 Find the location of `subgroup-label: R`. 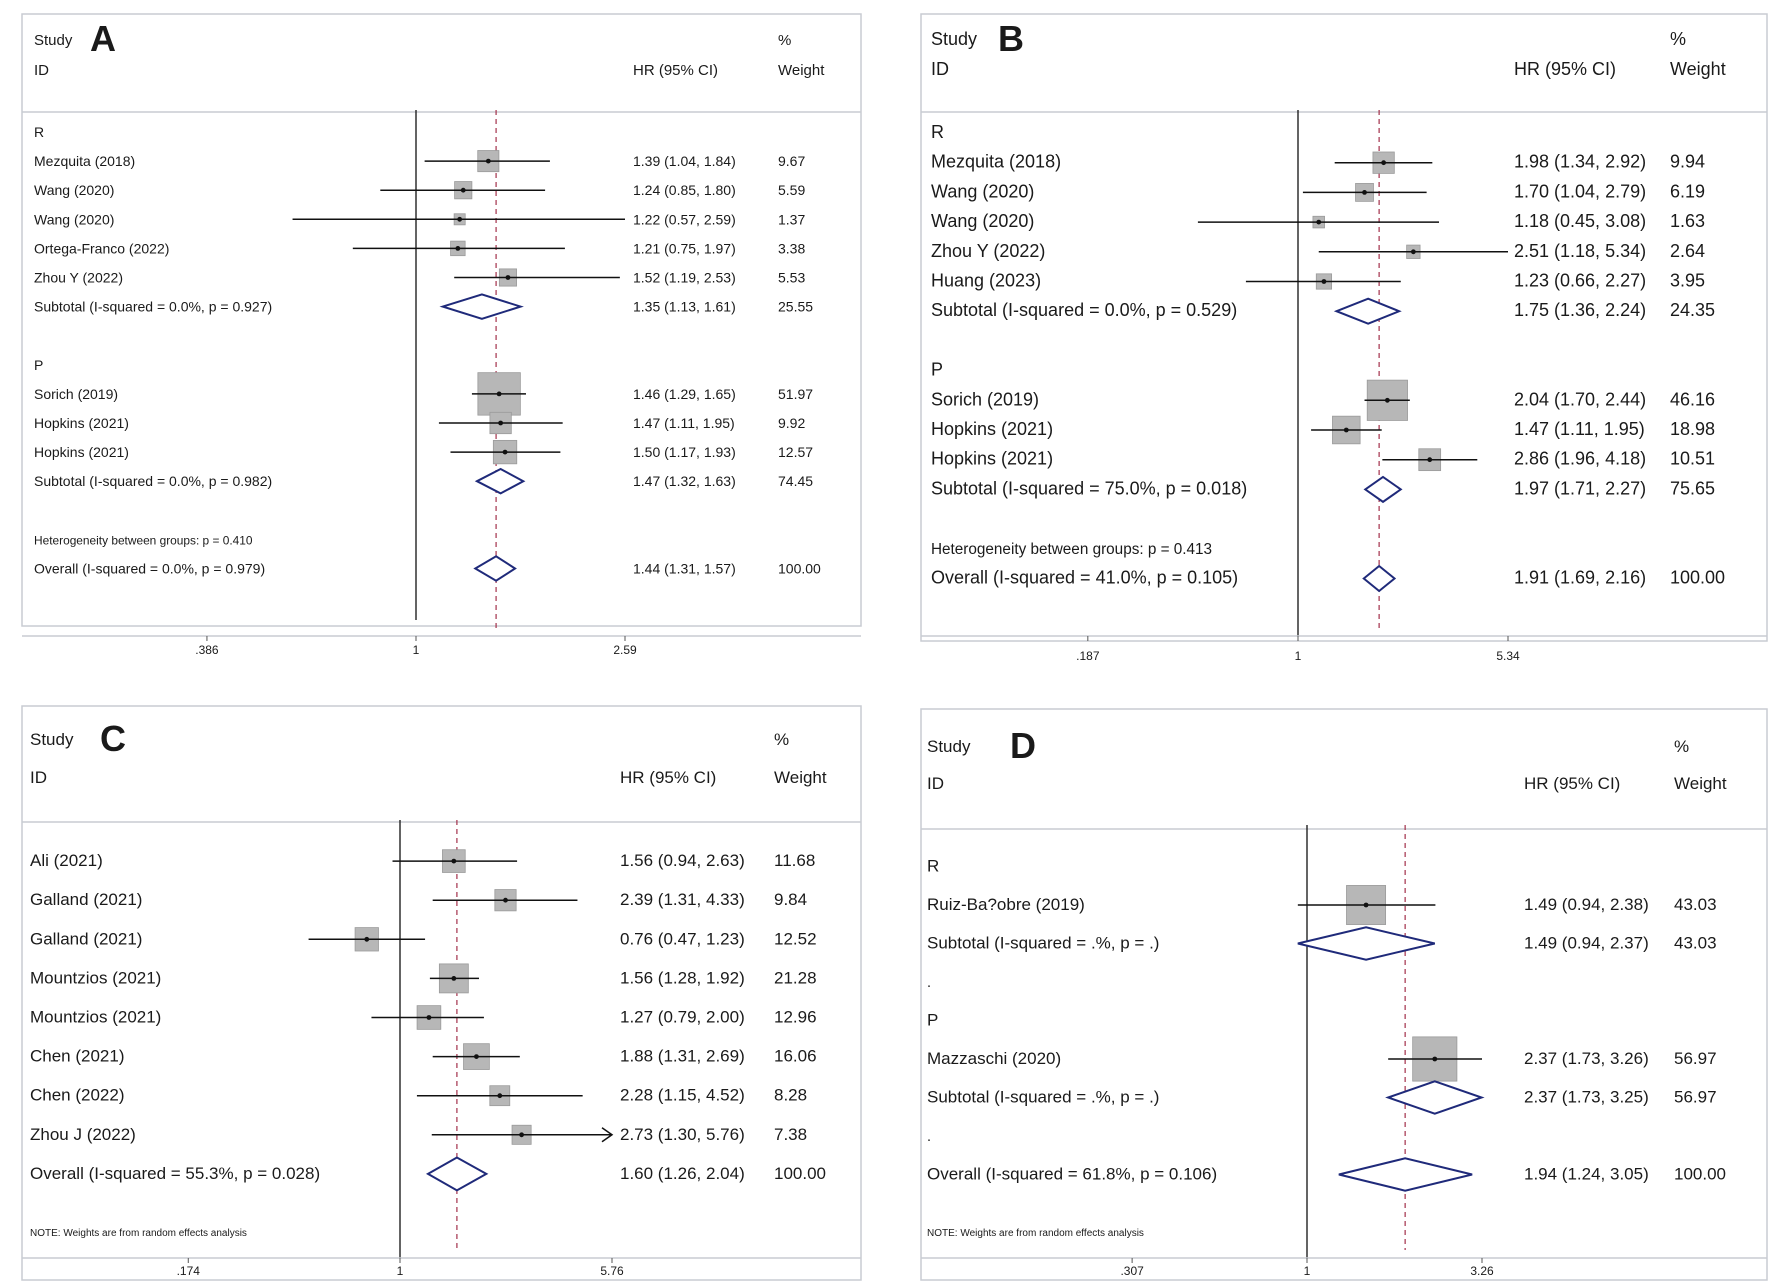

subgroup-label: R is located at coordinates (933, 866).